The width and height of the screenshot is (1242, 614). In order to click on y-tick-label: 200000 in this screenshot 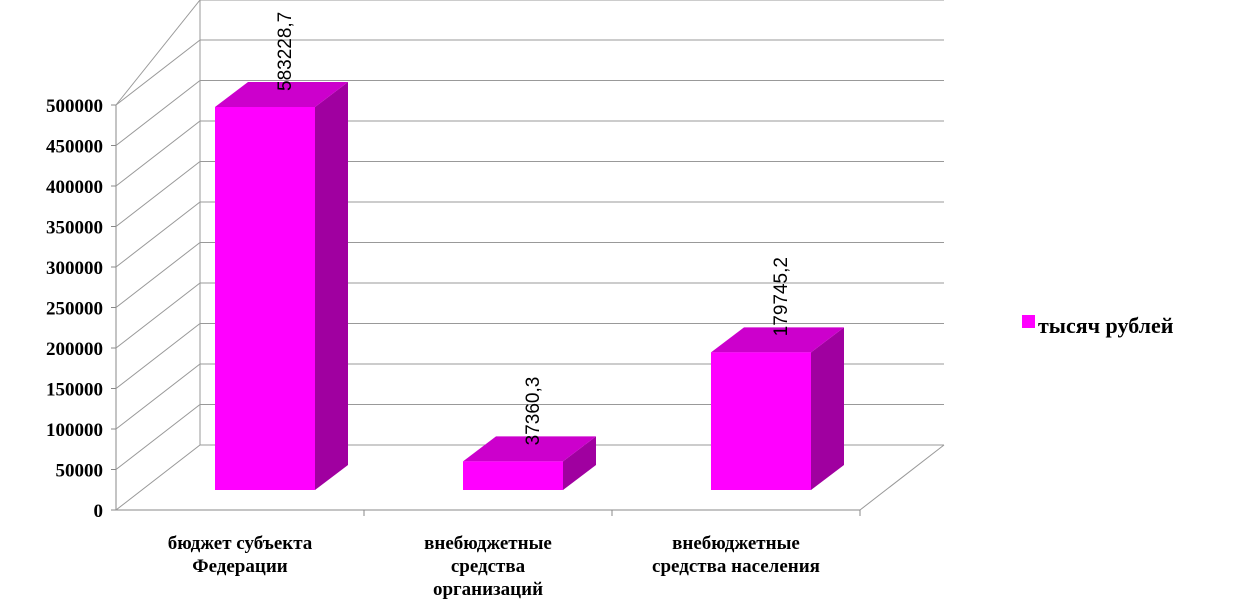, I will do `click(74, 349)`.